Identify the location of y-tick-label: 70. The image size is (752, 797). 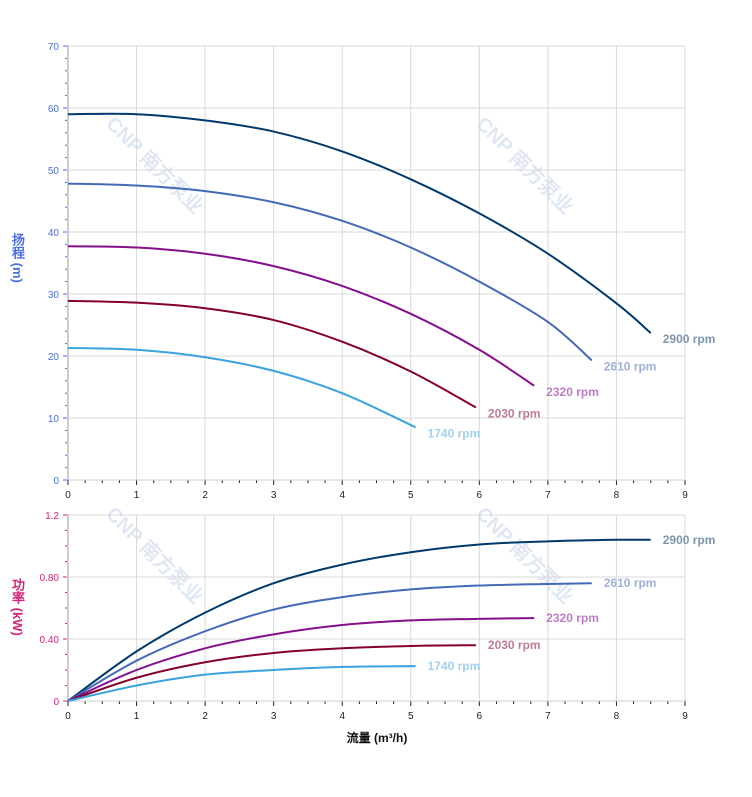
(54, 47).